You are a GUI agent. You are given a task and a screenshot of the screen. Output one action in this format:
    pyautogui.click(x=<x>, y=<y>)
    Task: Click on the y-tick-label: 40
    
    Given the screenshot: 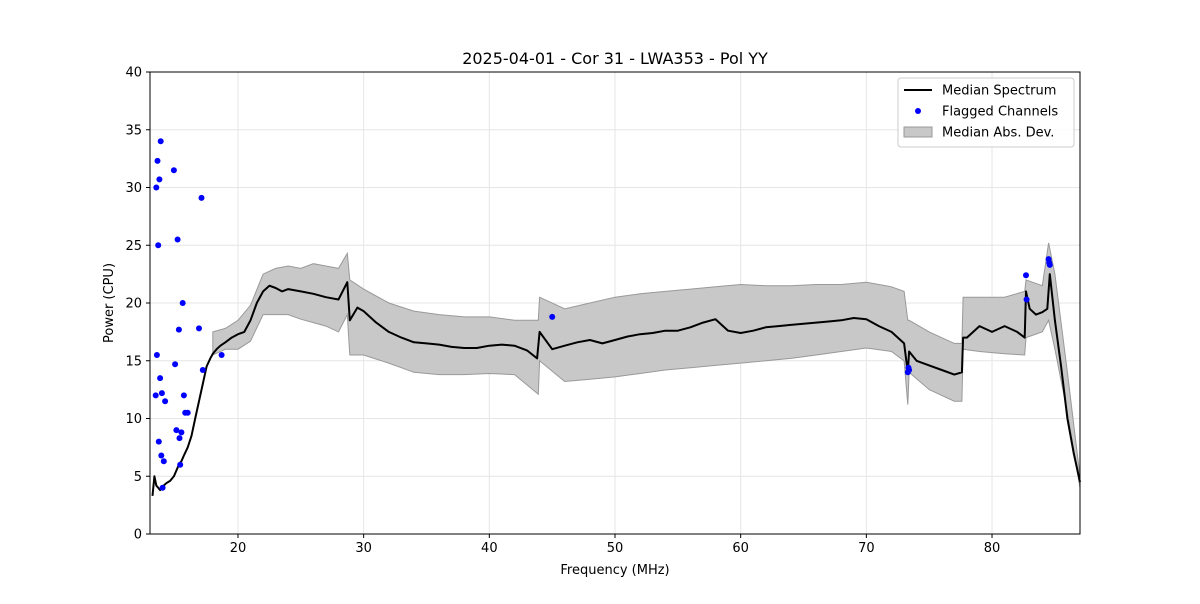 What is the action you would take?
    pyautogui.click(x=133, y=73)
    